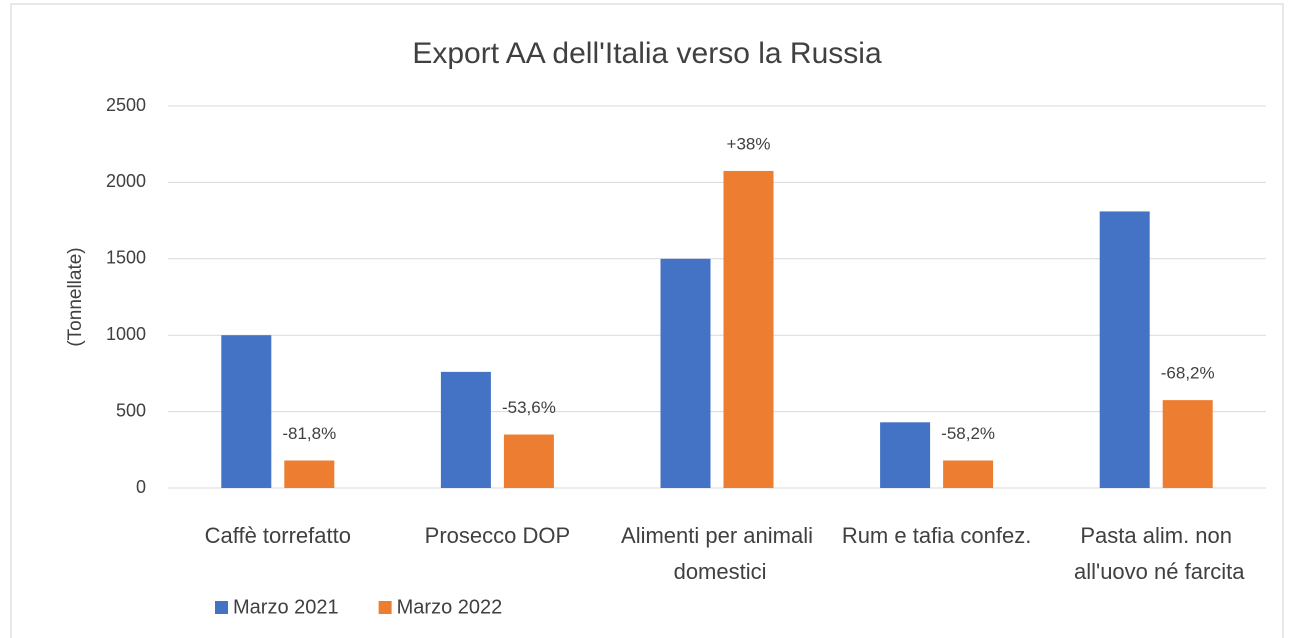 Image resolution: width=1294 pixels, height=638 pixels. What do you see at coordinates (498, 535) in the screenshot?
I see `x-tick-label: Prosecco DOP` at bounding box center [498, 535].